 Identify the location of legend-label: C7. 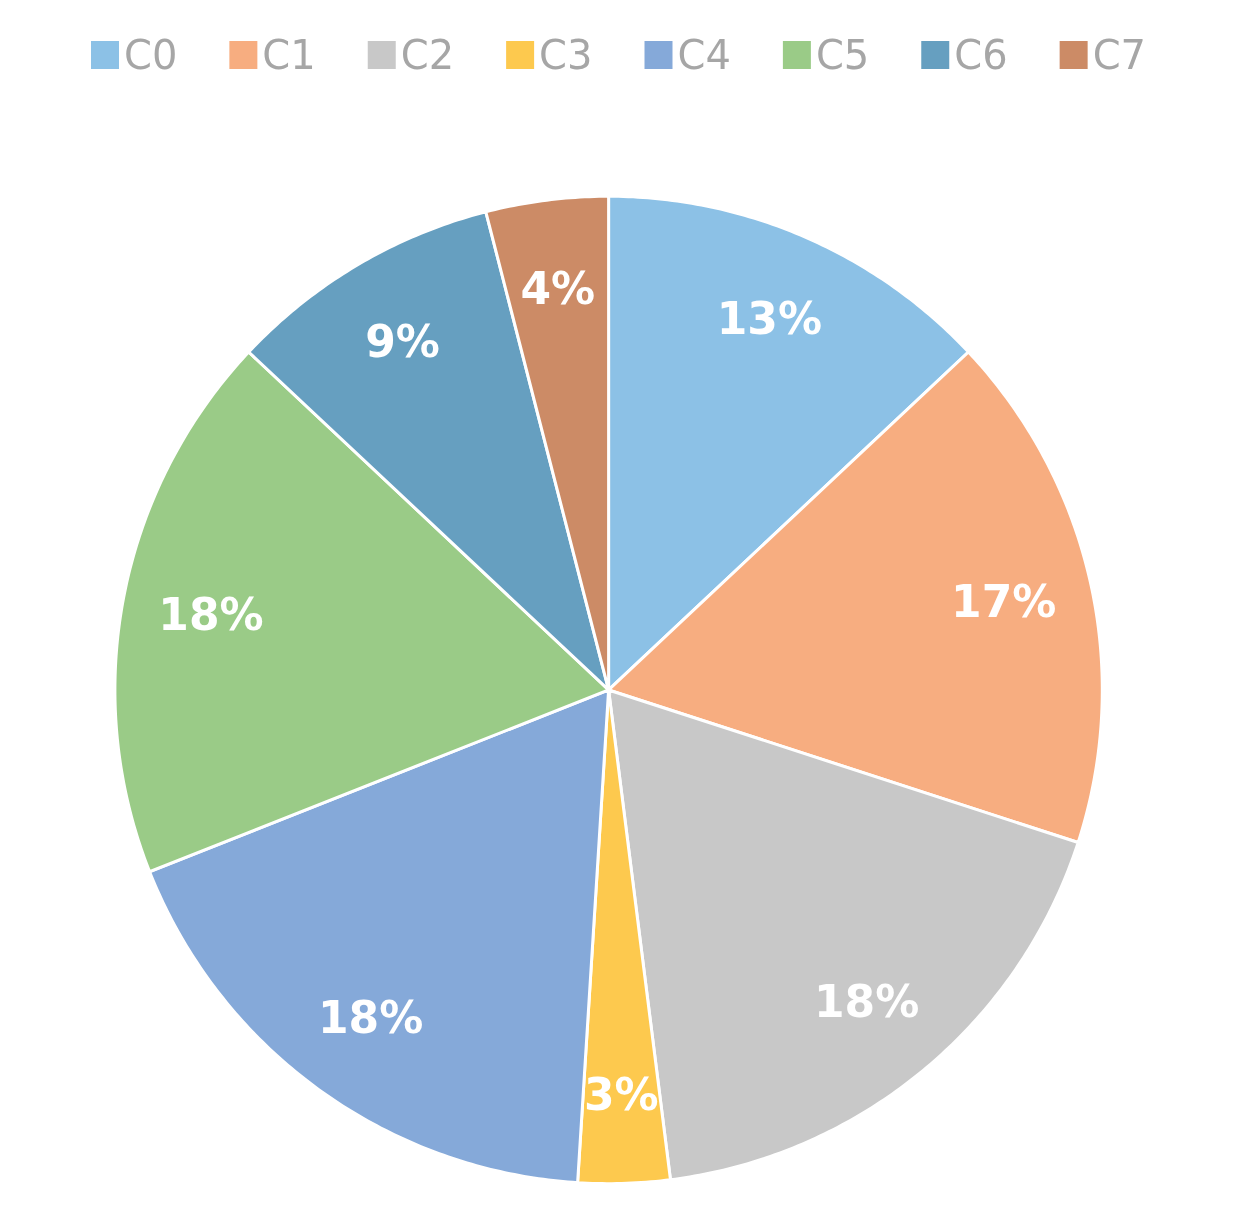
(1119, 55).